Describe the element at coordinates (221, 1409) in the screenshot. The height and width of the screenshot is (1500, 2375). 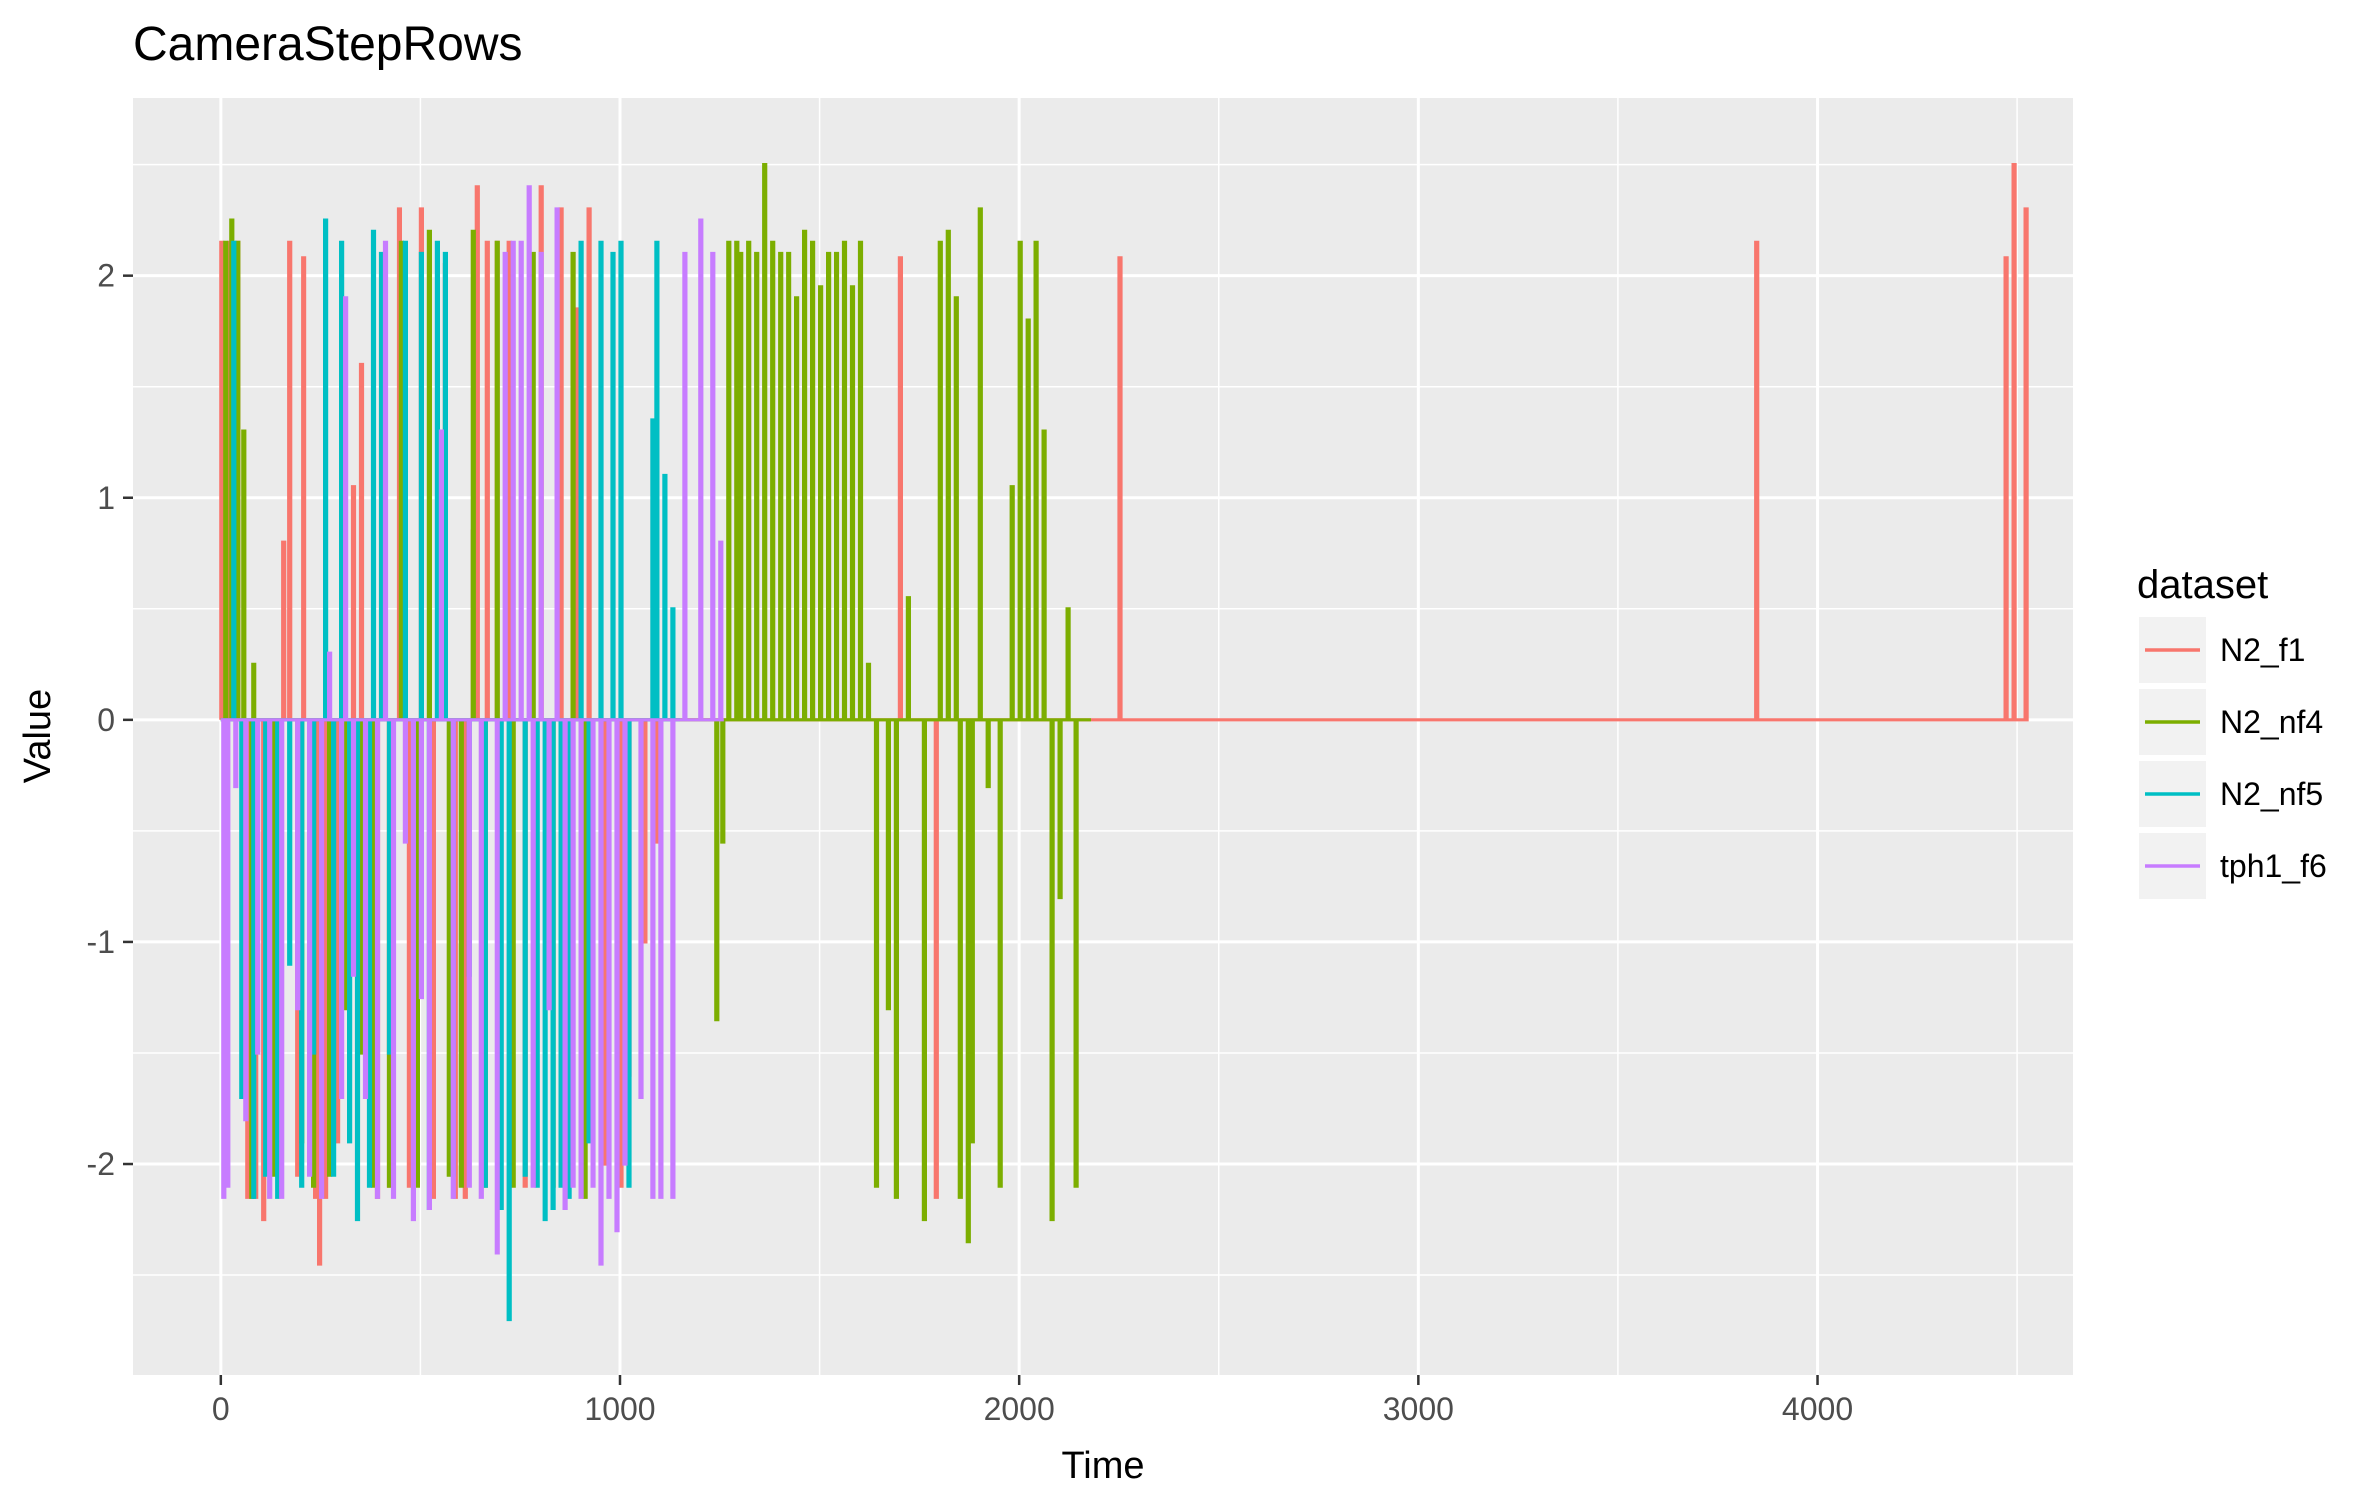
I see `x-tick-label: 0` at that location.